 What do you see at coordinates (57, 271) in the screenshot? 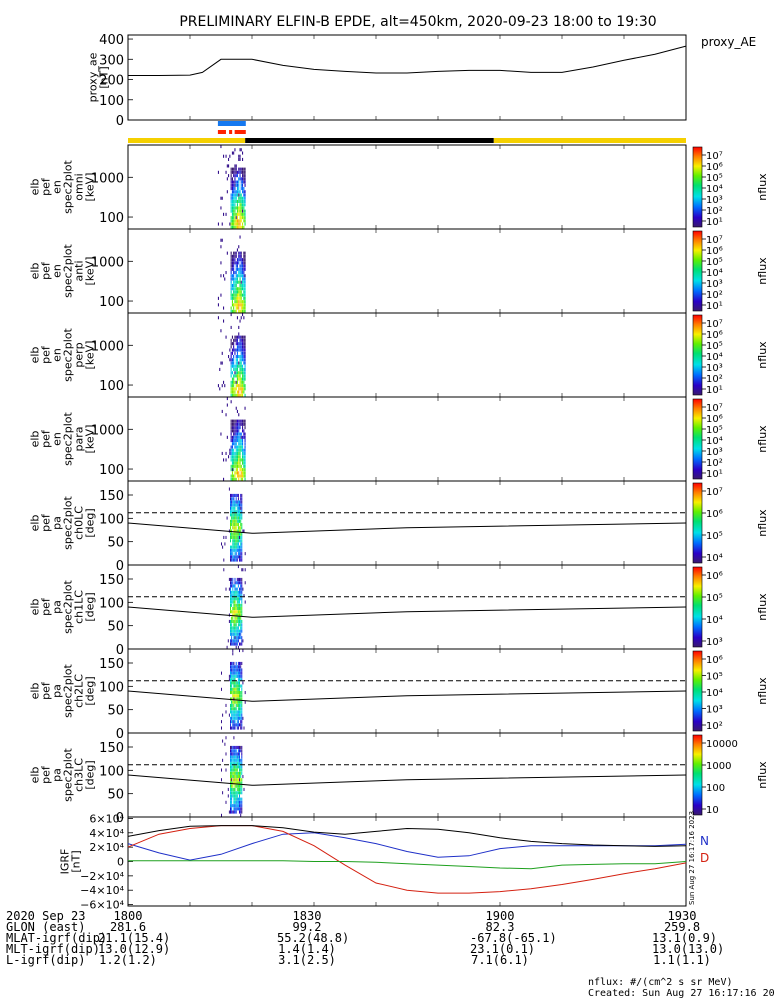
I see `energy_anti-ylabel-line: en` at bounding box center [57, 271].